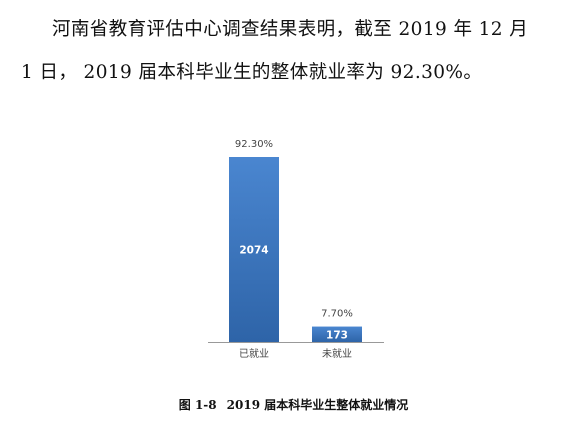 The width and height of the screenshot is (587, 427). I want to click on paragraph-line-2: 1 日， 2019 届本科毕业生的整体就业率为 92.30%。, so click(252, 72).